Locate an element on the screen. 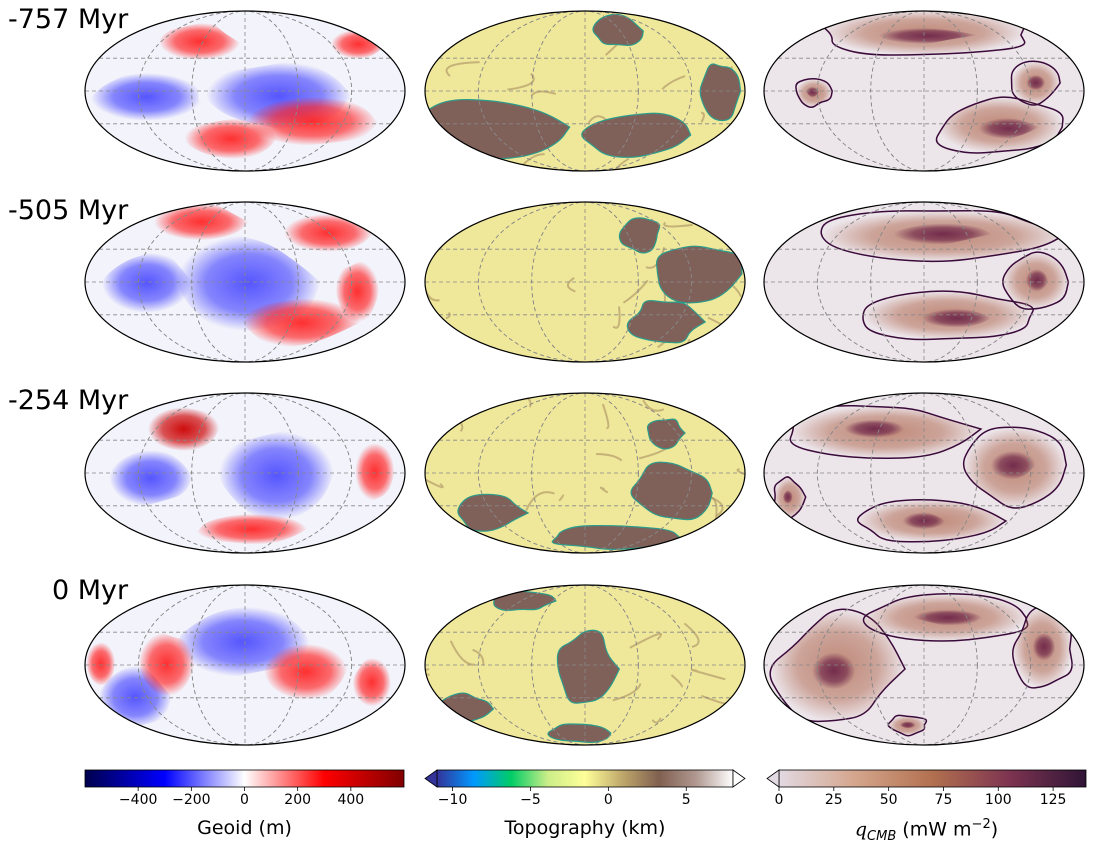 This screenshot has width=1096, height=854. colorbar-tick-label: 75 is located at coordinates (943, 800).